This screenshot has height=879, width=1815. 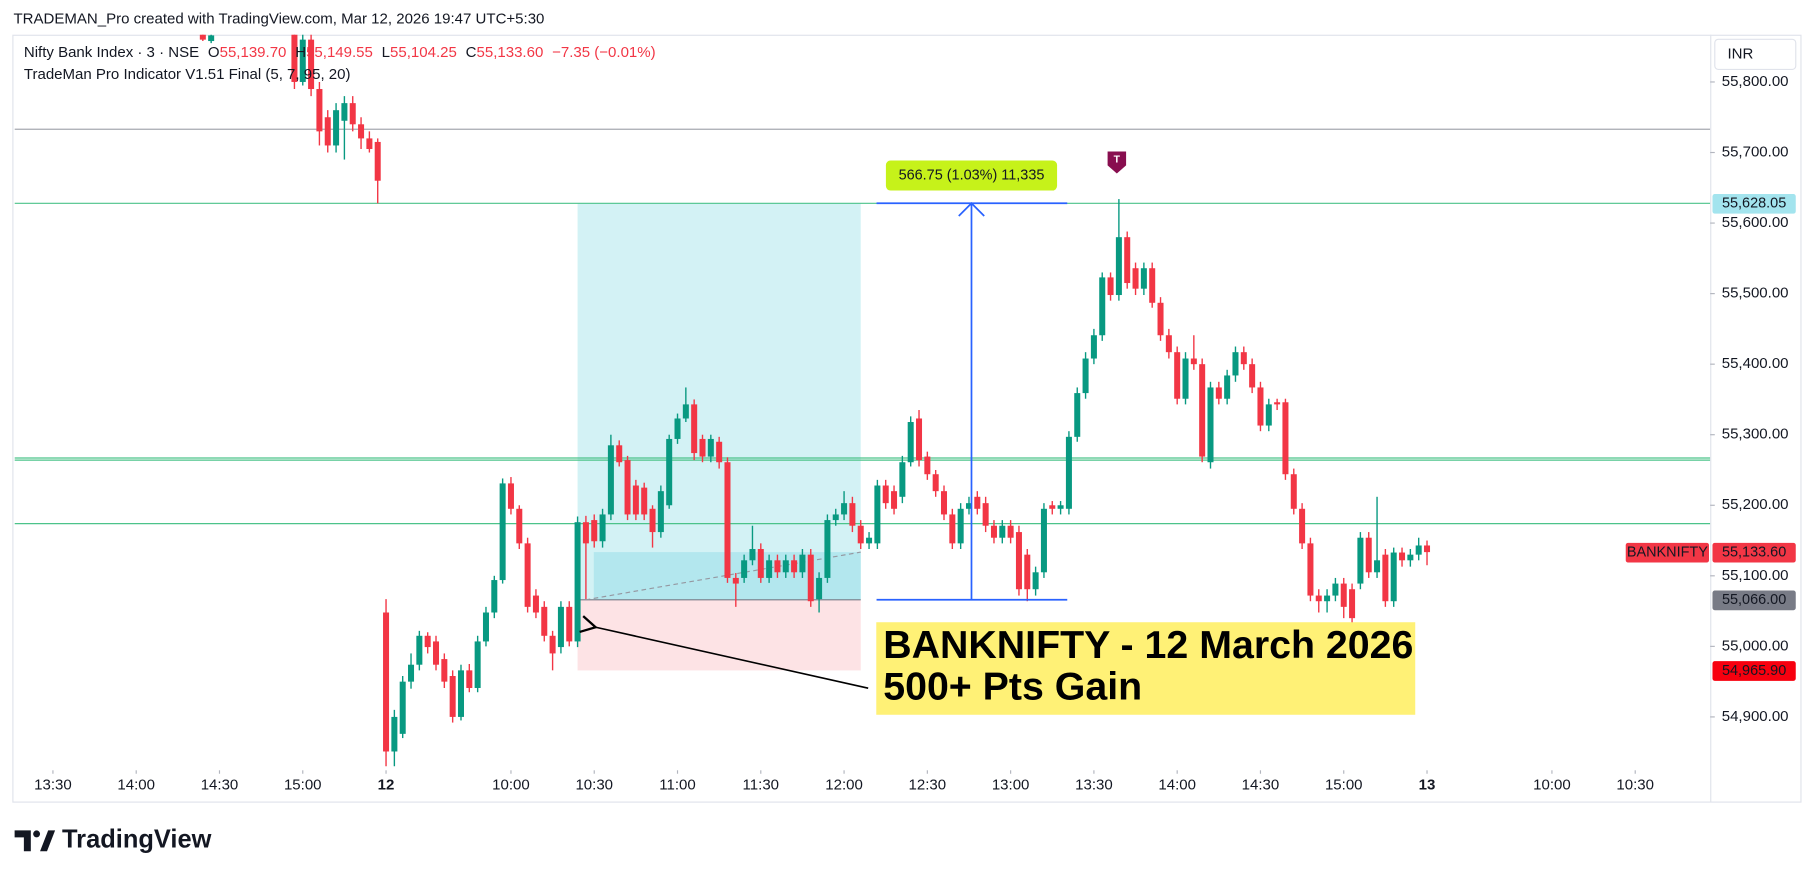 What do you see at coordinates (761, 784) in the screenshot?
I see `x-tick-label: 11:30` at bounding box center [761, 784].